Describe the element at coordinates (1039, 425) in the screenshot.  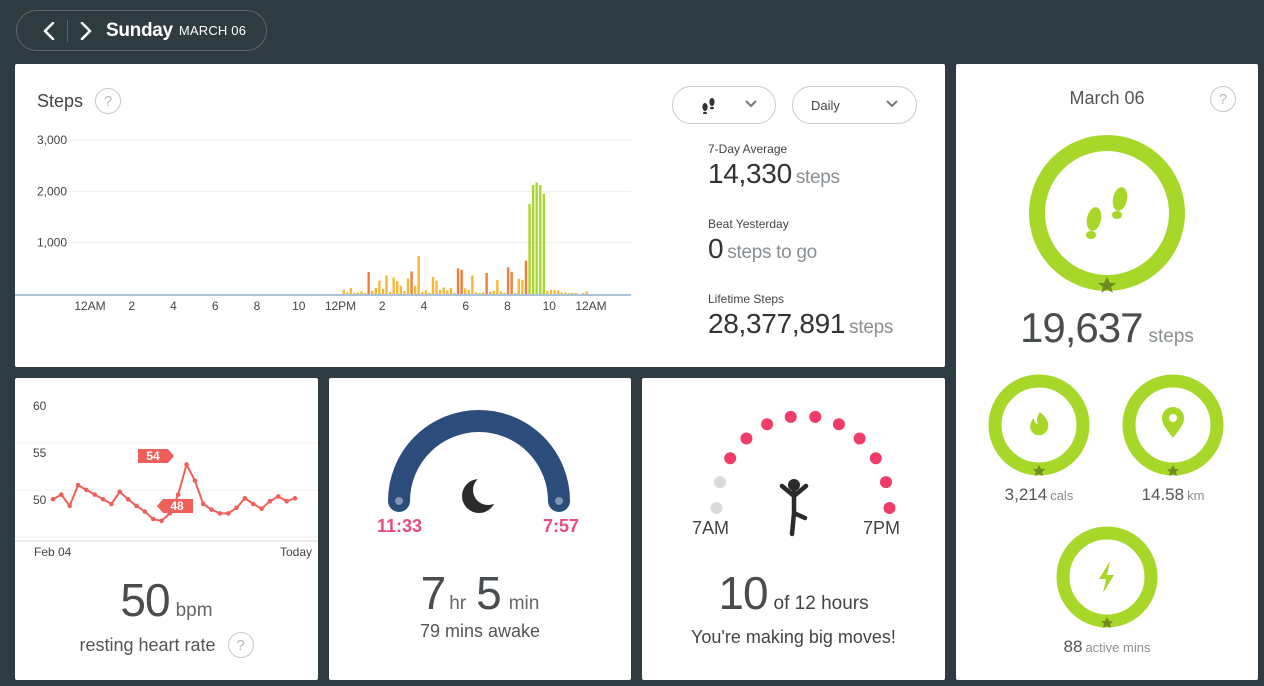
I see `calories-ring` at that location.